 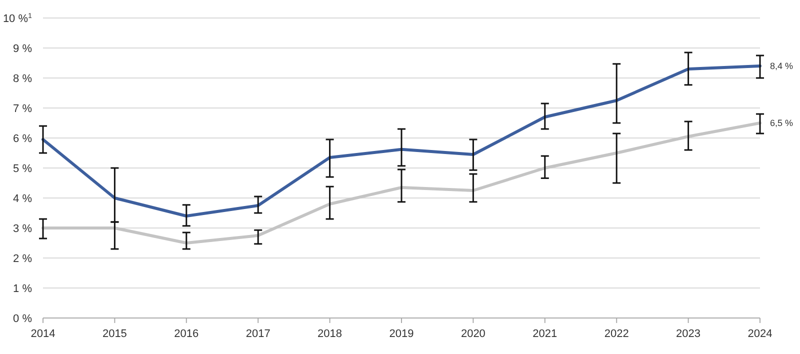 I want to click on y-tick-label: 3 %, so click(x=22, y=229).